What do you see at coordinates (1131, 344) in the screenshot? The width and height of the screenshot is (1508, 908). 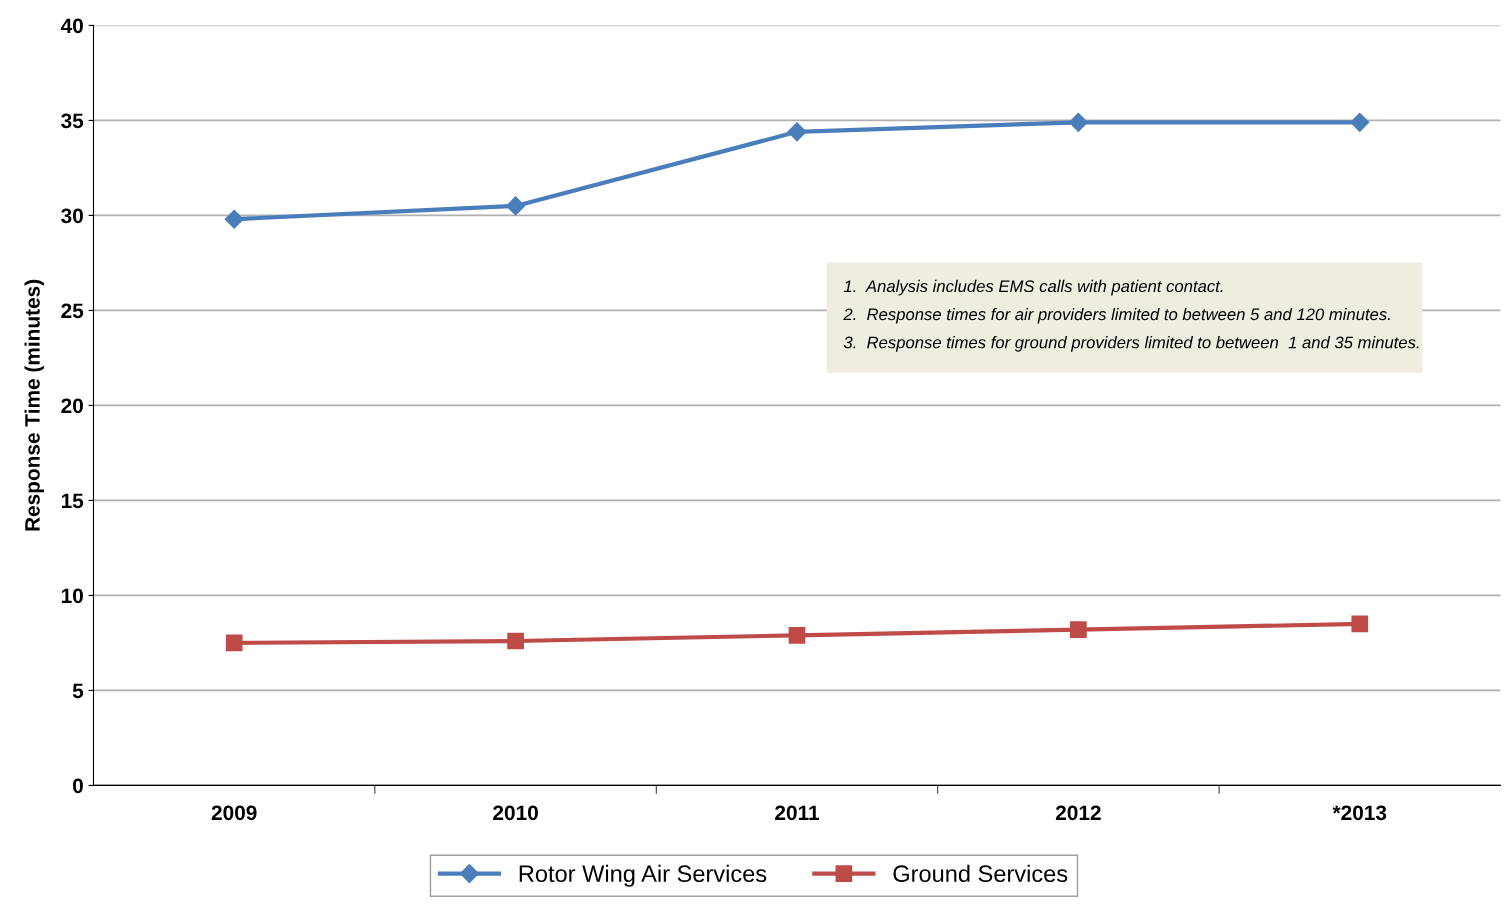 I see `annotation: 3. Response times for ground providers limited to between 1 and 35 minutes.` at bounding box center [1131, 344].